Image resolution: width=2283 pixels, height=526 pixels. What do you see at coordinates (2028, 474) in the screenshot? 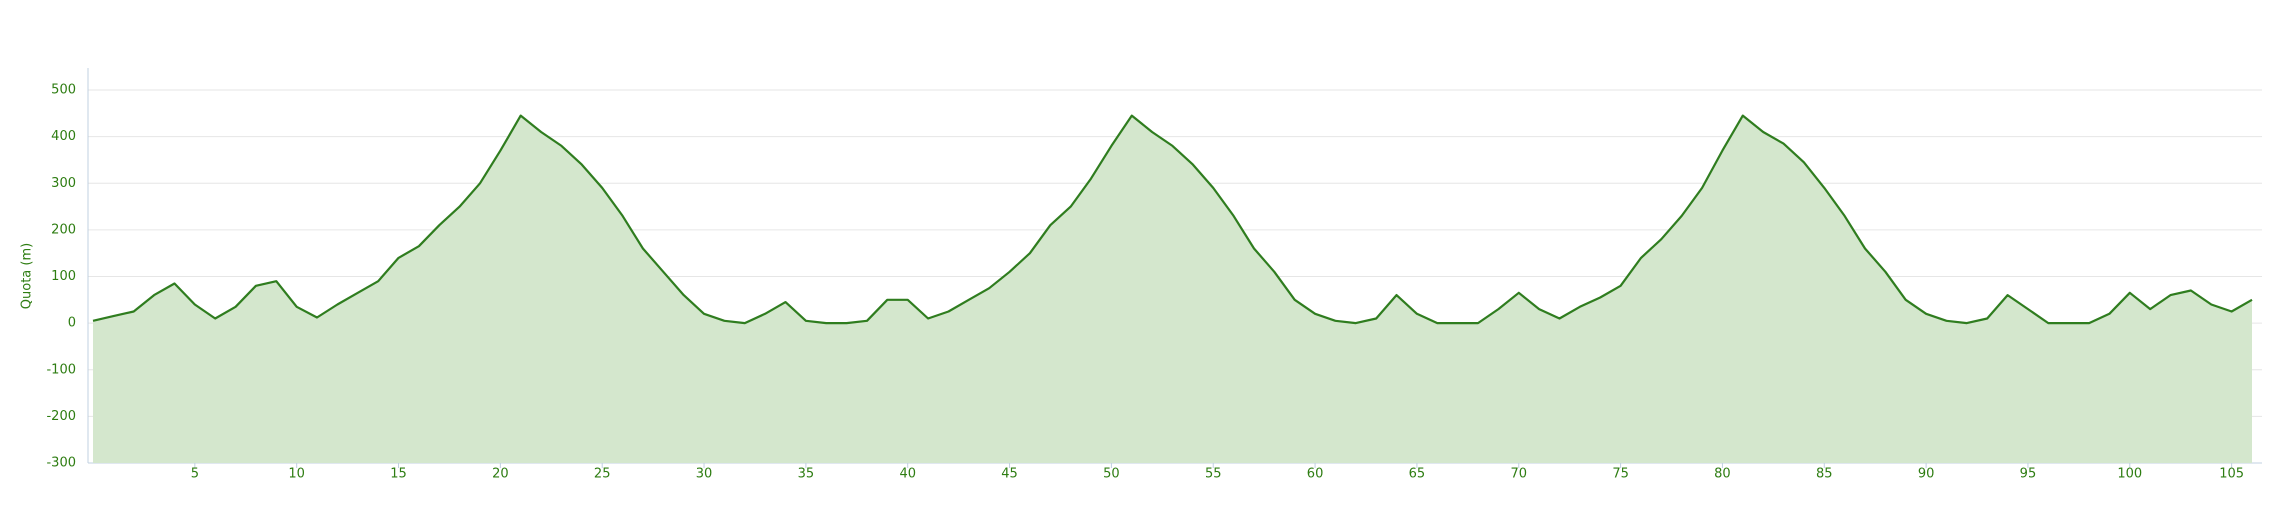
I see `x-tick-label: 95` at bounding box center [2028, 474].